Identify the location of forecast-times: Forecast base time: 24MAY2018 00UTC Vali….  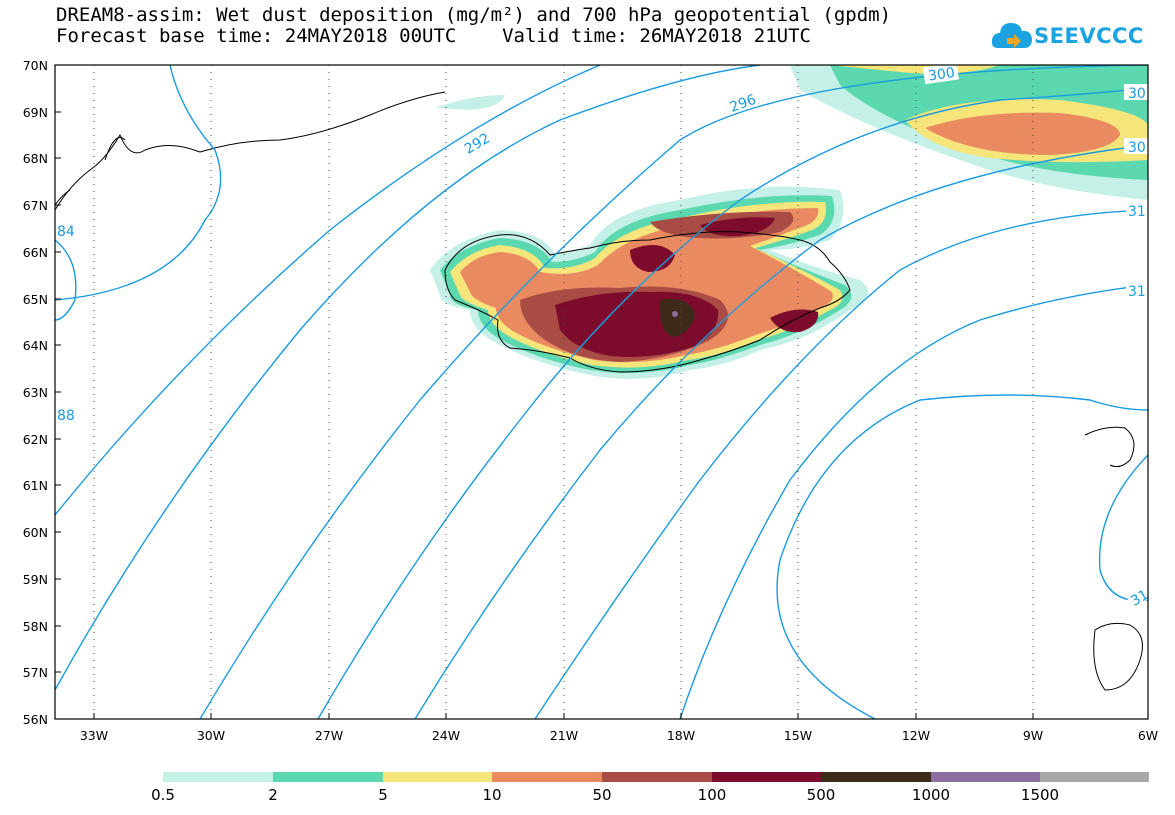
(433, 36).